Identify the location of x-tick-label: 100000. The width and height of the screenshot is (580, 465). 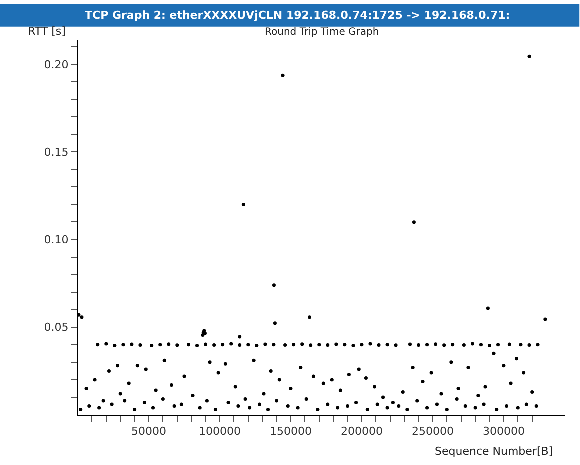
(219, 431).